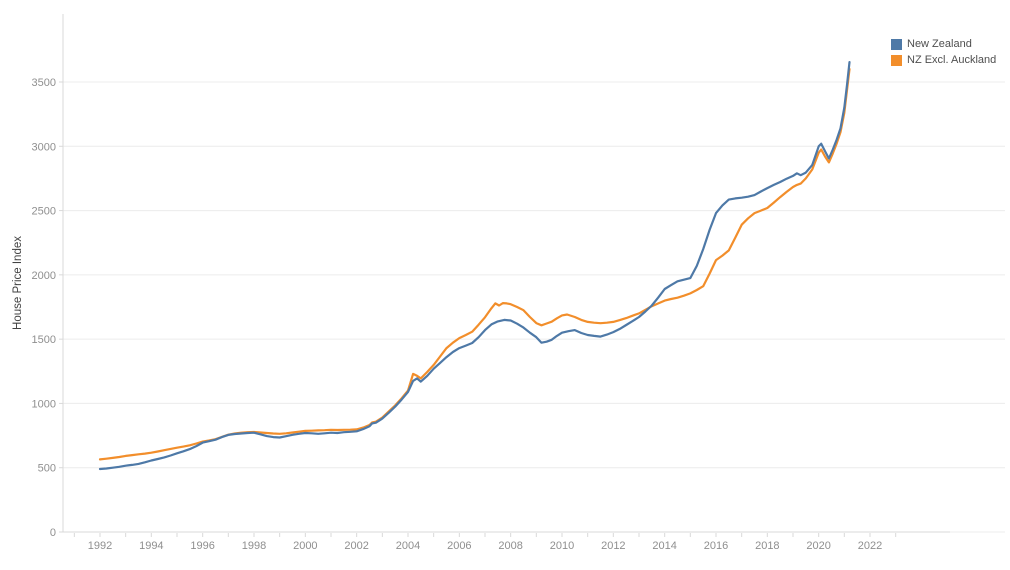  What do you see at coordinates (510, 546) in the screenshot?
I see `x-tick-label: 2008` at bounding box center [510, 546].